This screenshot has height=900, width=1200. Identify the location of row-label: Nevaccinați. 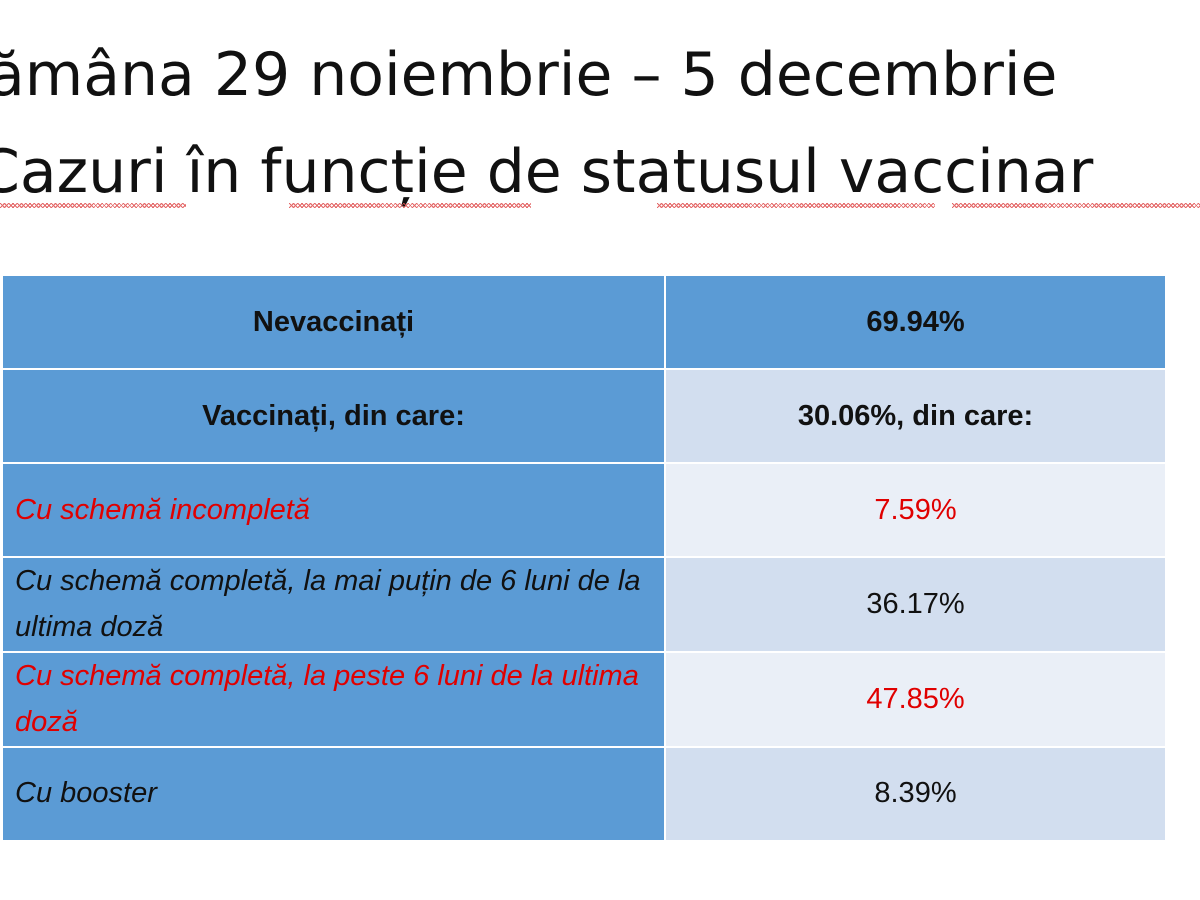
(333, 322).